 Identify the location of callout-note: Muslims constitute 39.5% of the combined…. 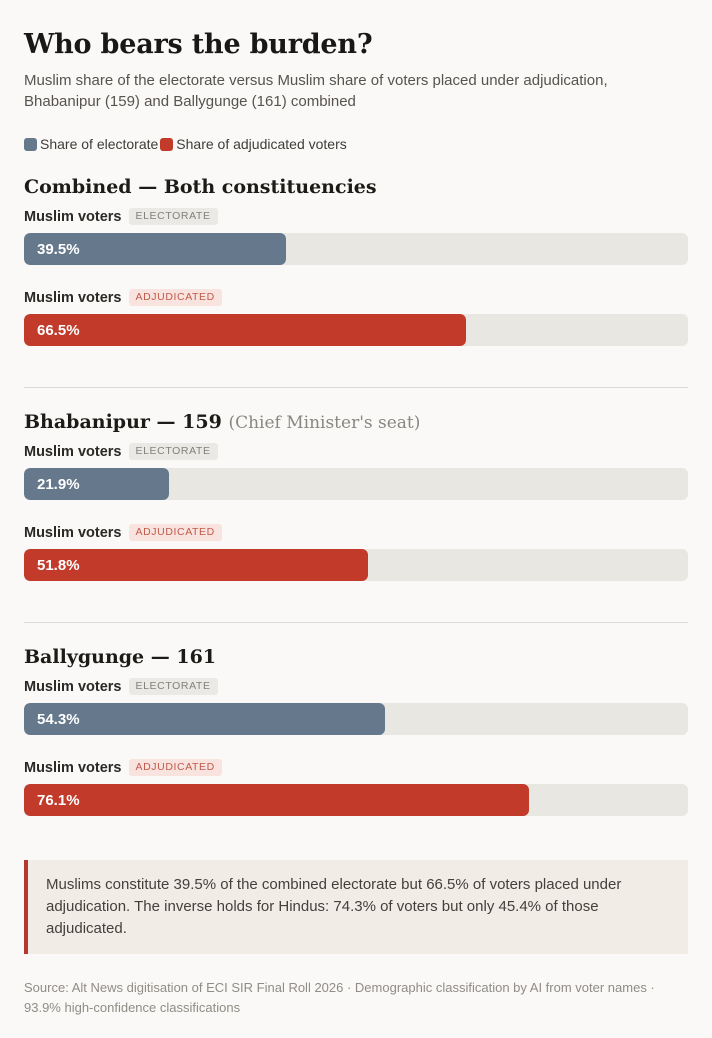
(356, 907).